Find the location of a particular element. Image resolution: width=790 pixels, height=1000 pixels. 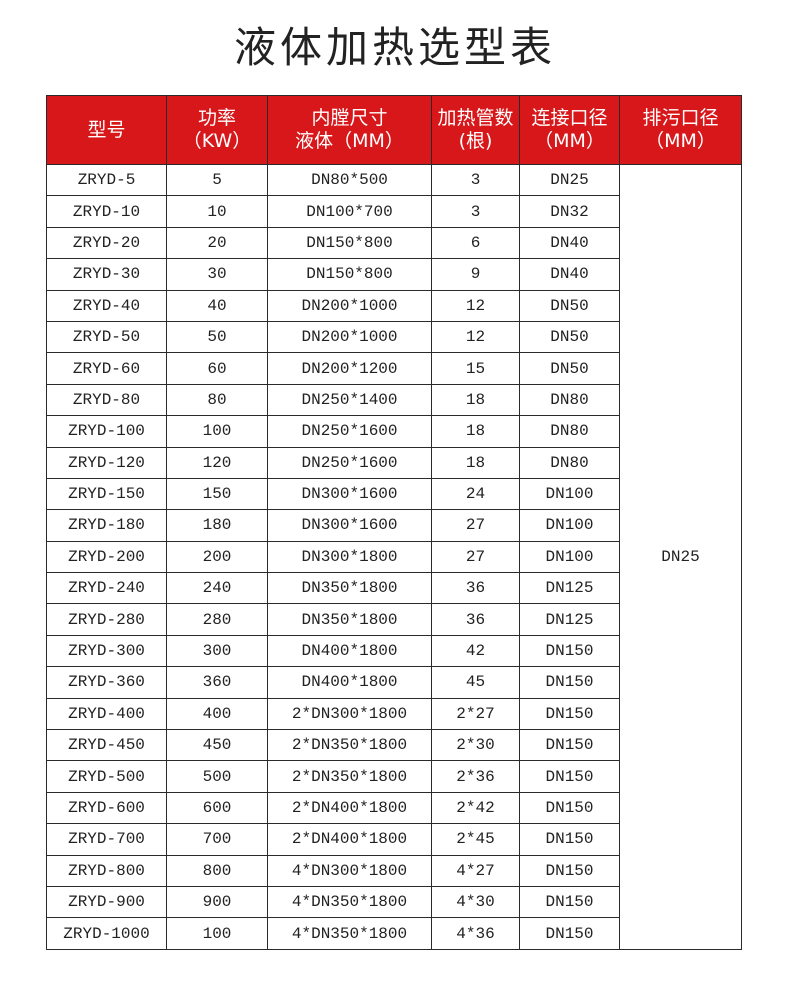

table-cell: ZRYD-1000 is located at coordinates (106, 933).